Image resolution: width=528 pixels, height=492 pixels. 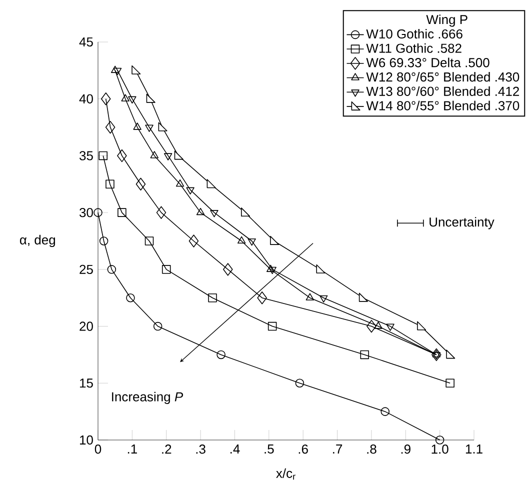 What do you see at coordinates (443, 77) in the screenshot?
I see `legend-label: W12 80°/65° Blended .430` at bounding box center [443, 77].